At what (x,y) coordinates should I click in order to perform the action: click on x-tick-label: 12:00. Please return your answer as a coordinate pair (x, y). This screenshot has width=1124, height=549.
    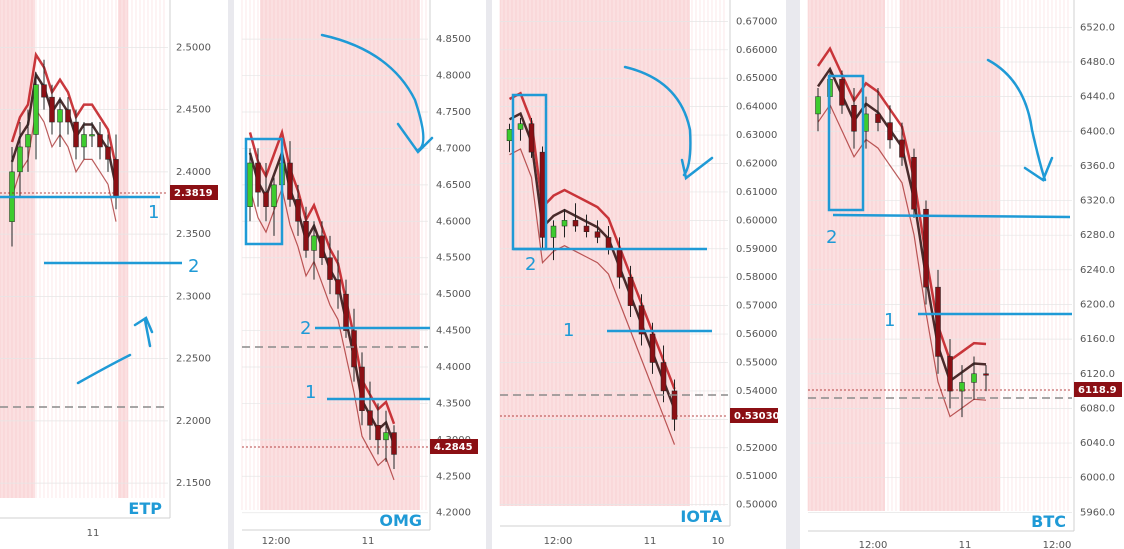
    Looking at the image, I should click on (276, 541).